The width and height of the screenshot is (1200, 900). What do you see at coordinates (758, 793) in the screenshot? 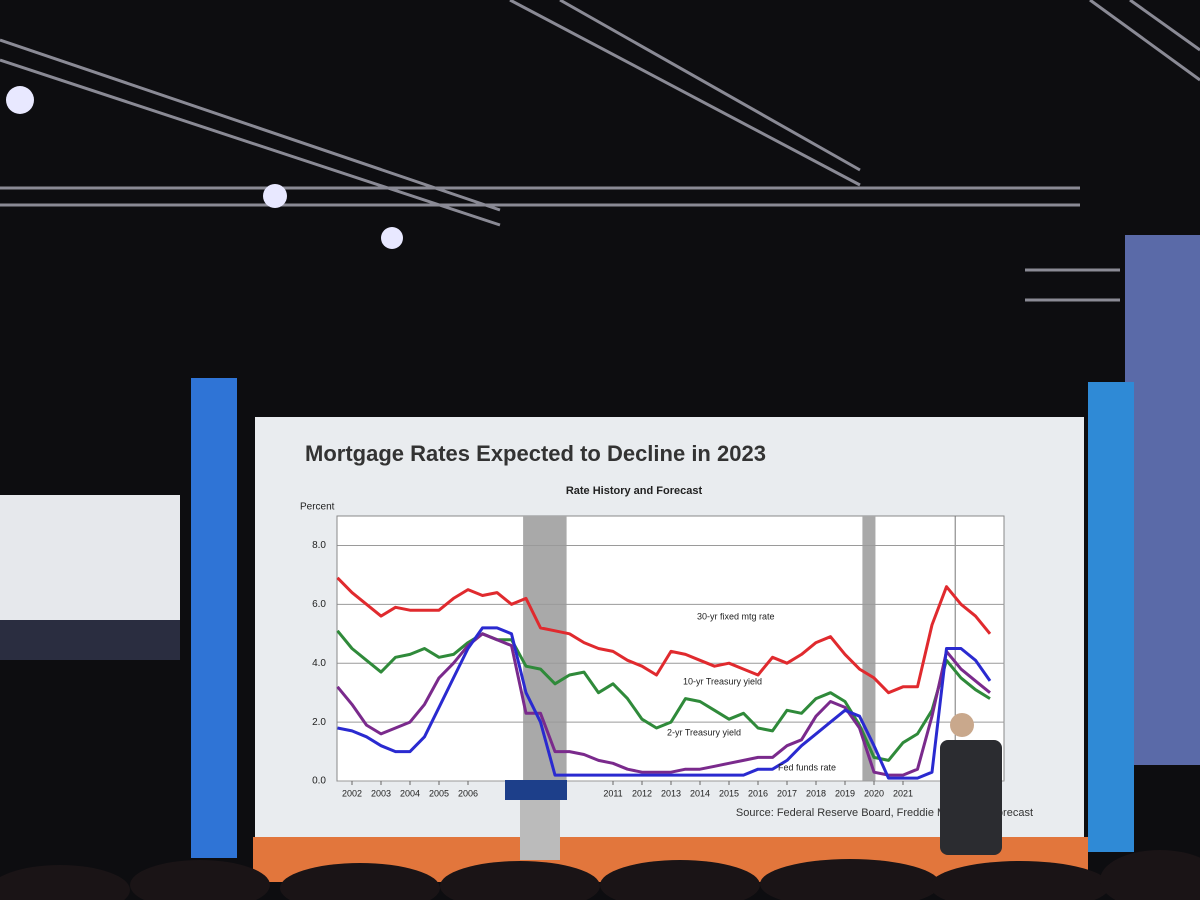
I see `x-tick-label: 2016` at bounding box center [758, 793].